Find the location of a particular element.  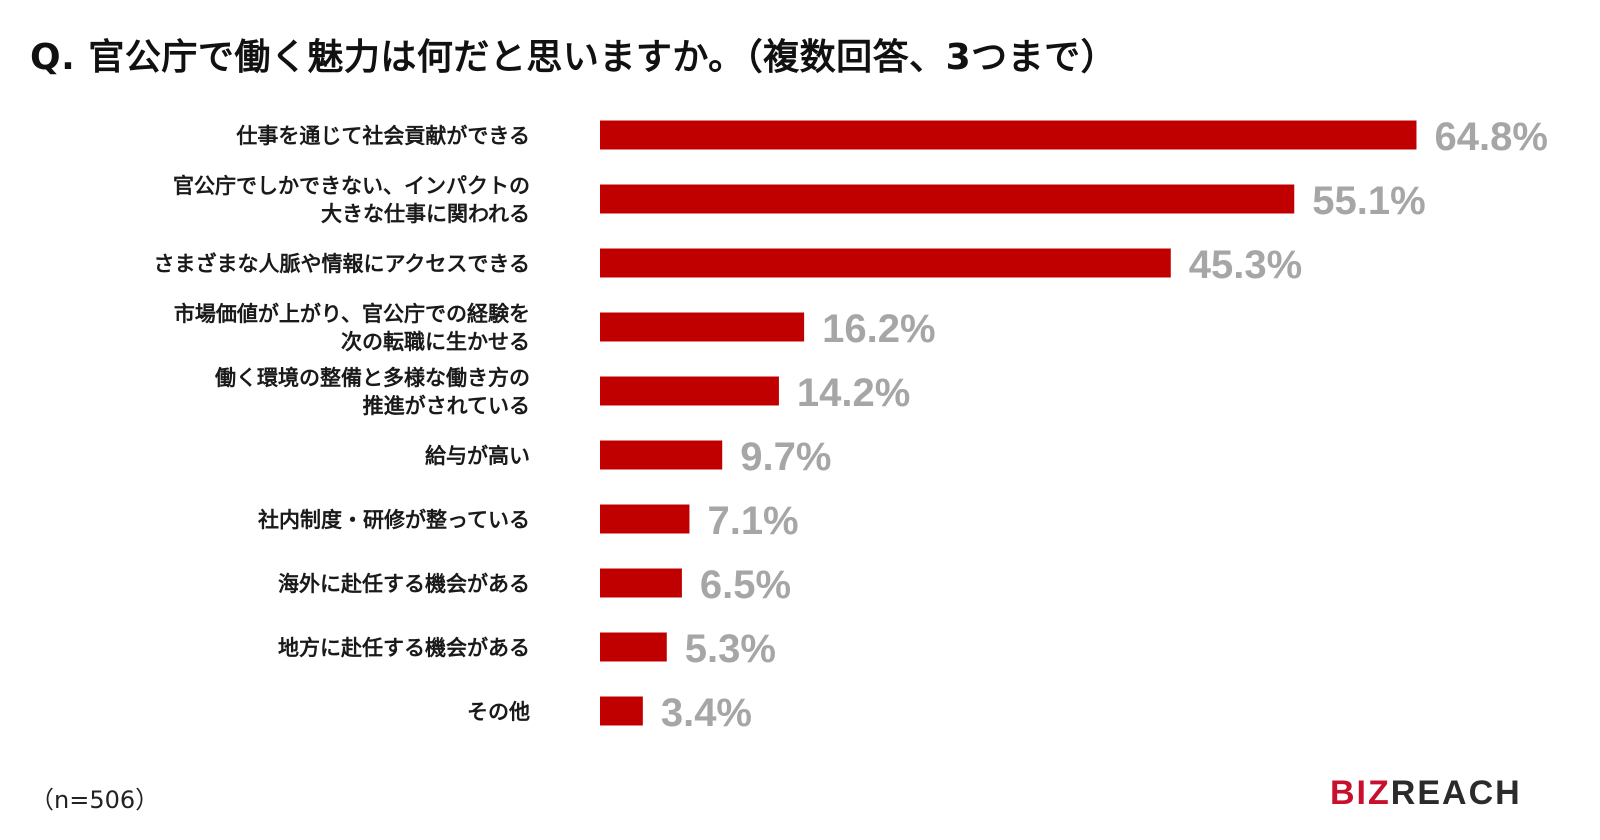

category-label-4-line-1: 推進がされている is located at coordinates (446, 406).